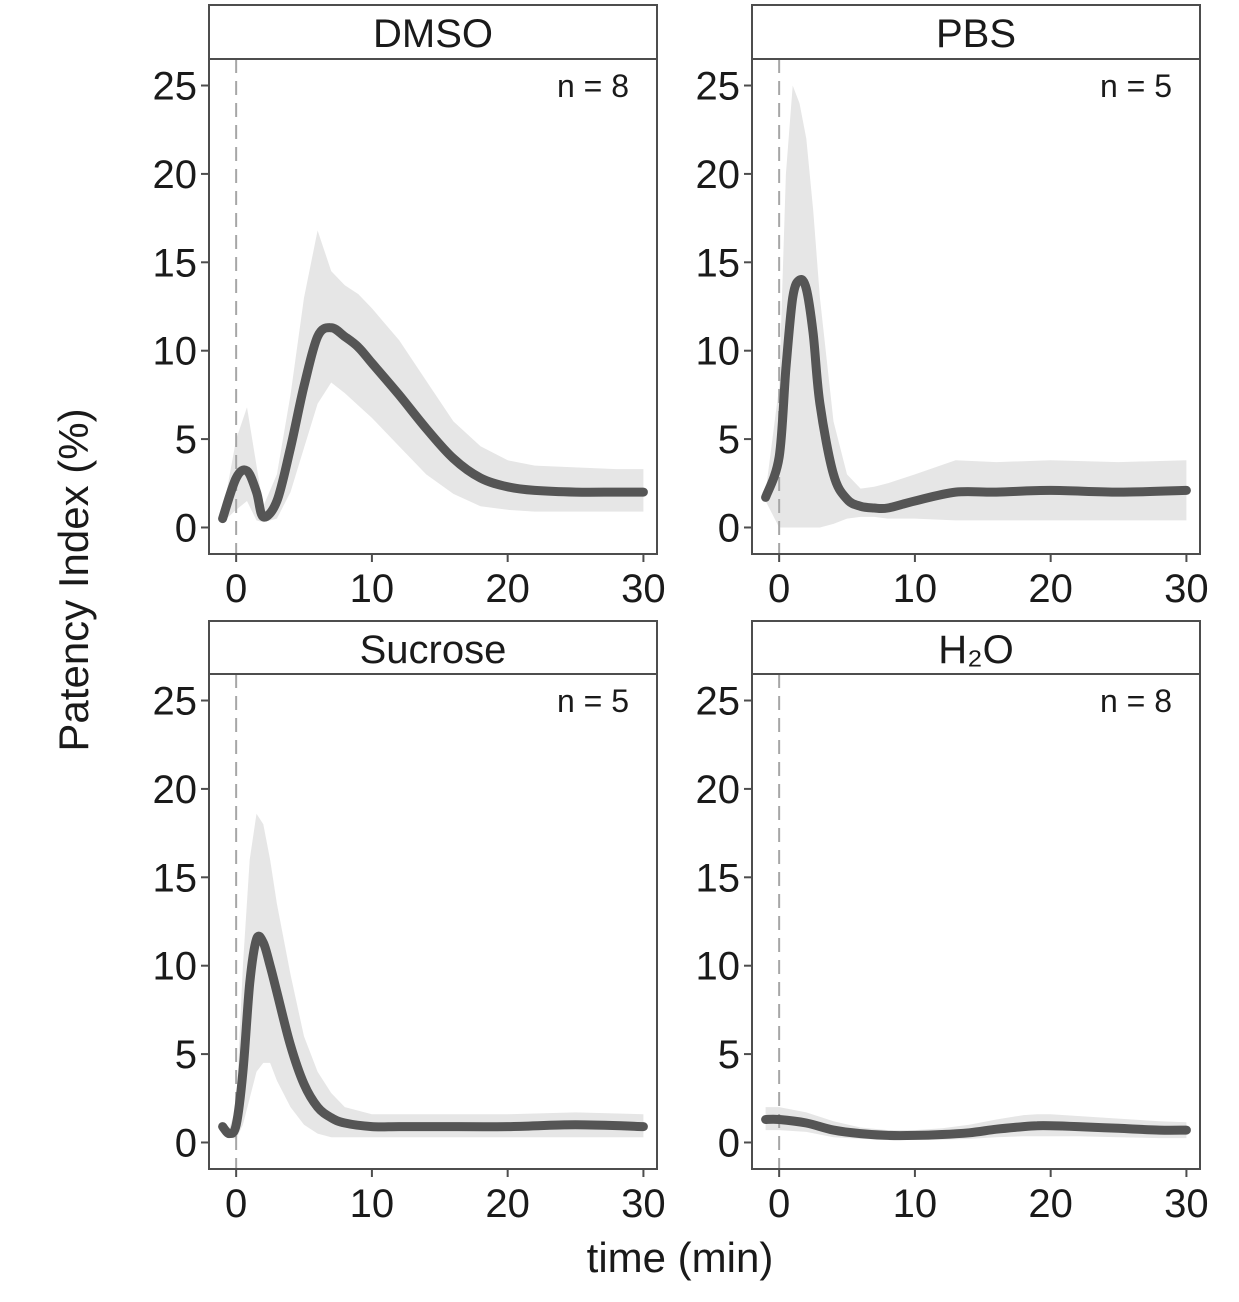 The image size is (1239, 1302). What do you see at coordinates (976, 650) in the screenshot?
I see `facet-strip-label: H₂O` at bounding box center [976, 650].